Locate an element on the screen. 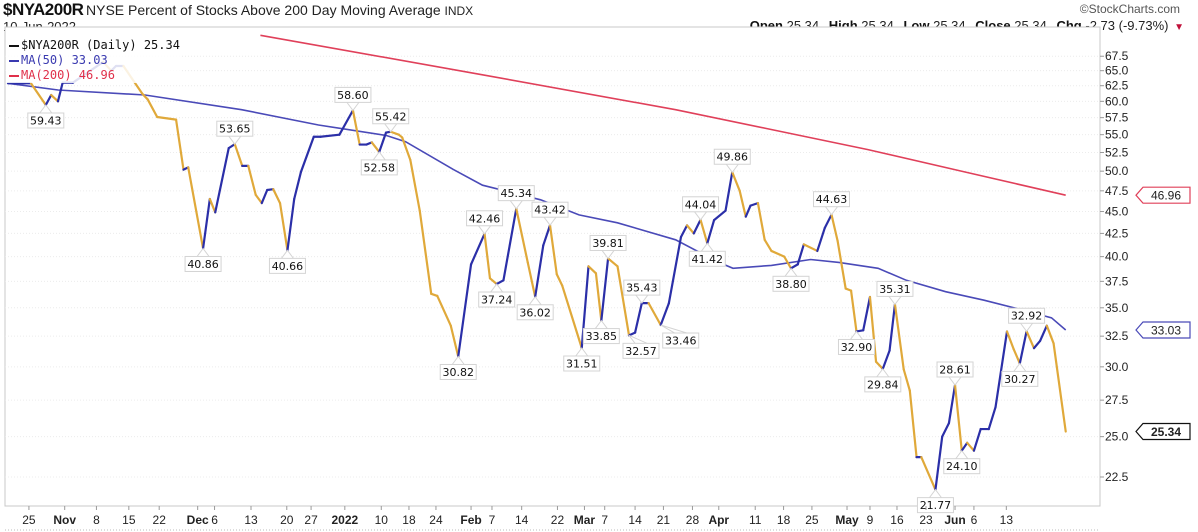 The image size is (1198, 532). y-tick-label: 27.5 is located at coordinates (1117, 400).